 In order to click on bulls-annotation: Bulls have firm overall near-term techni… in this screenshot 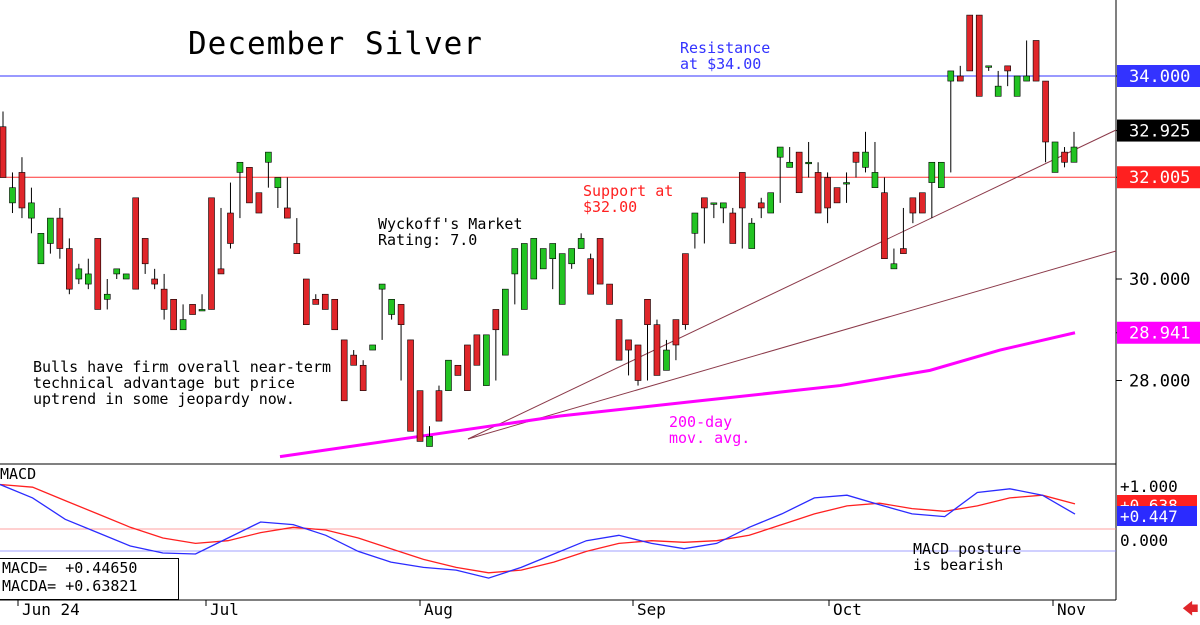, I will do `click(182, 383)`.